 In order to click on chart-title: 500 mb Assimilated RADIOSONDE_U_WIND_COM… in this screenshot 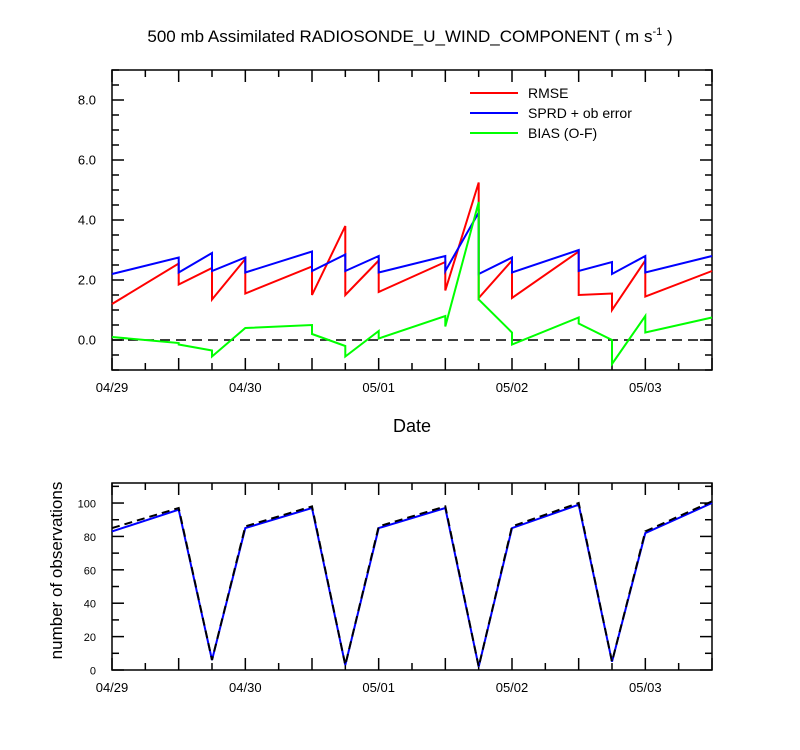, I will do `click(409, 36)`.